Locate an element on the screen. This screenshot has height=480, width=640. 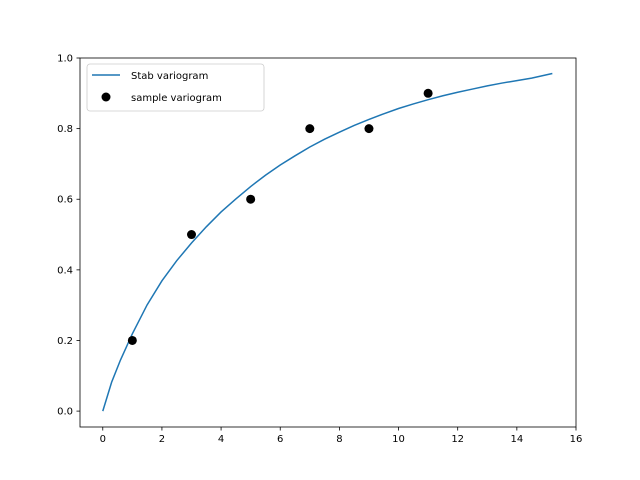
x-tick-label: 16 is located at coordinates (576, 439).